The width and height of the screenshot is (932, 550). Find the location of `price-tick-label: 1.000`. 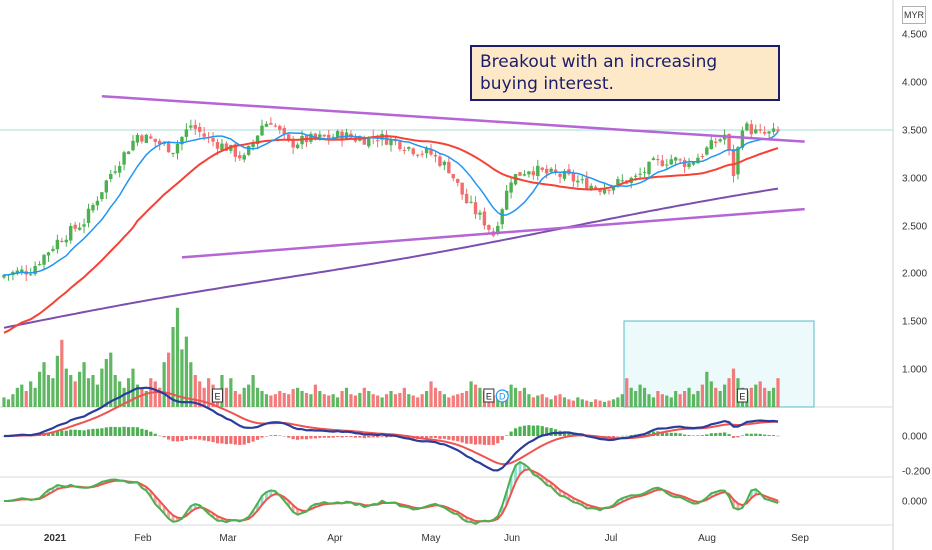

price-tick-label: 1.000 is located at coordinates (914, 370).